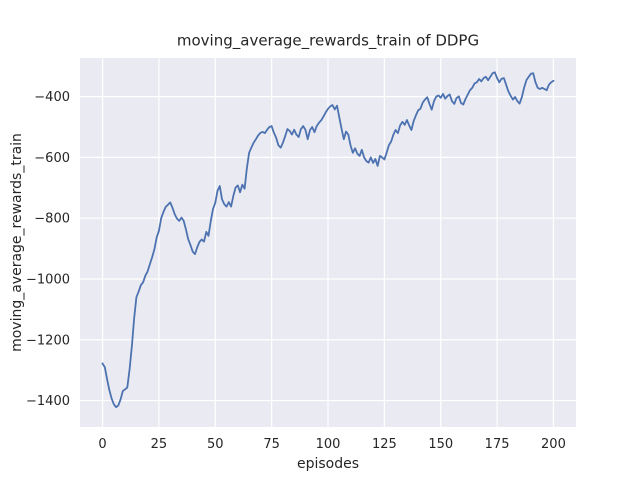 The image size is (640, 480). Describe the element at coordinates (215, 444) in the screenshot. I see `x-tick-label: 50` at that location.